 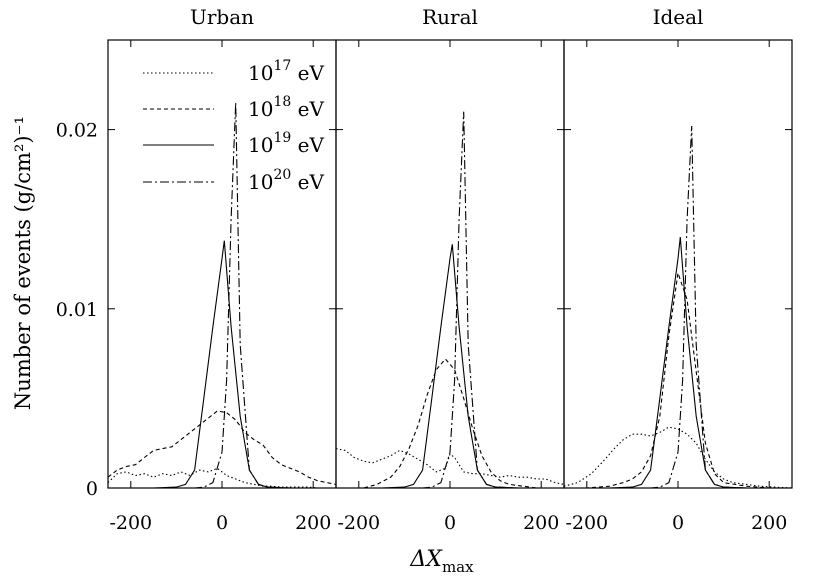 What do you see at coordinates (77, 131) in the screenshot?
I see `y-tick-label: 0.02` at bounding box center [77, 131].